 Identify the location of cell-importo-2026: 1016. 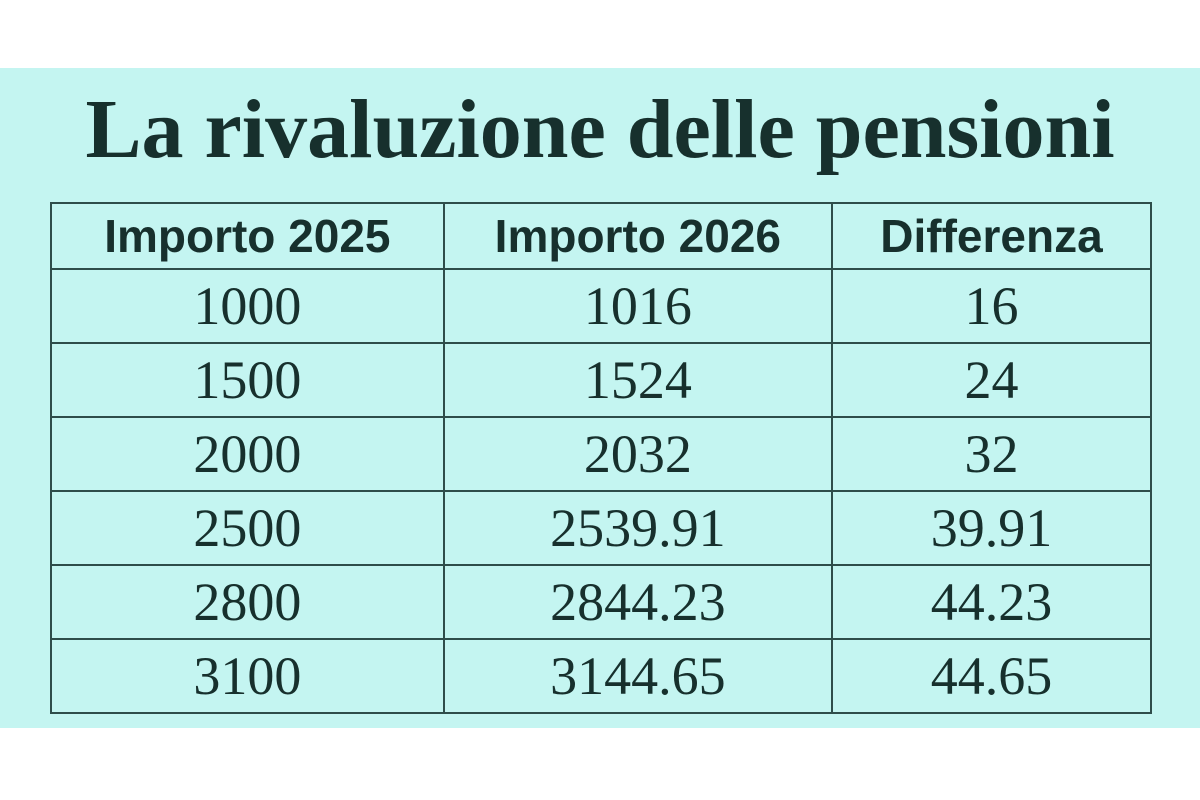
(637, 306).